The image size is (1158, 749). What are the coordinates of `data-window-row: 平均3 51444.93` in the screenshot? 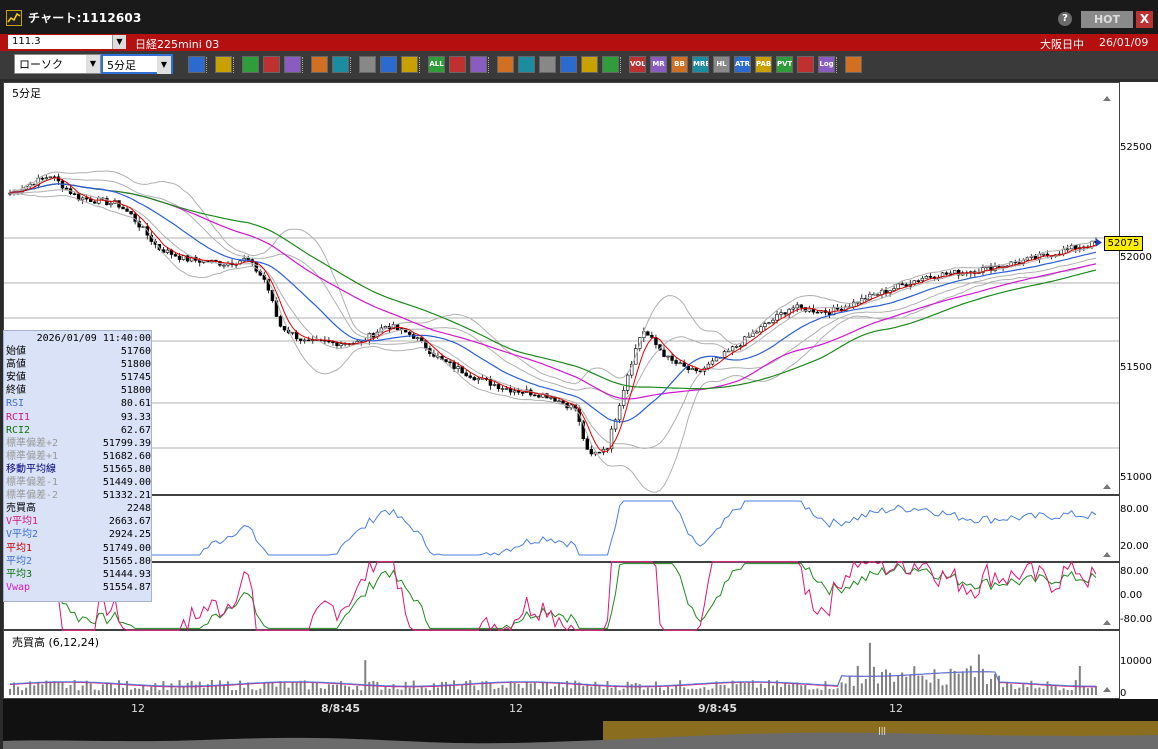 It's located at (78, 574).